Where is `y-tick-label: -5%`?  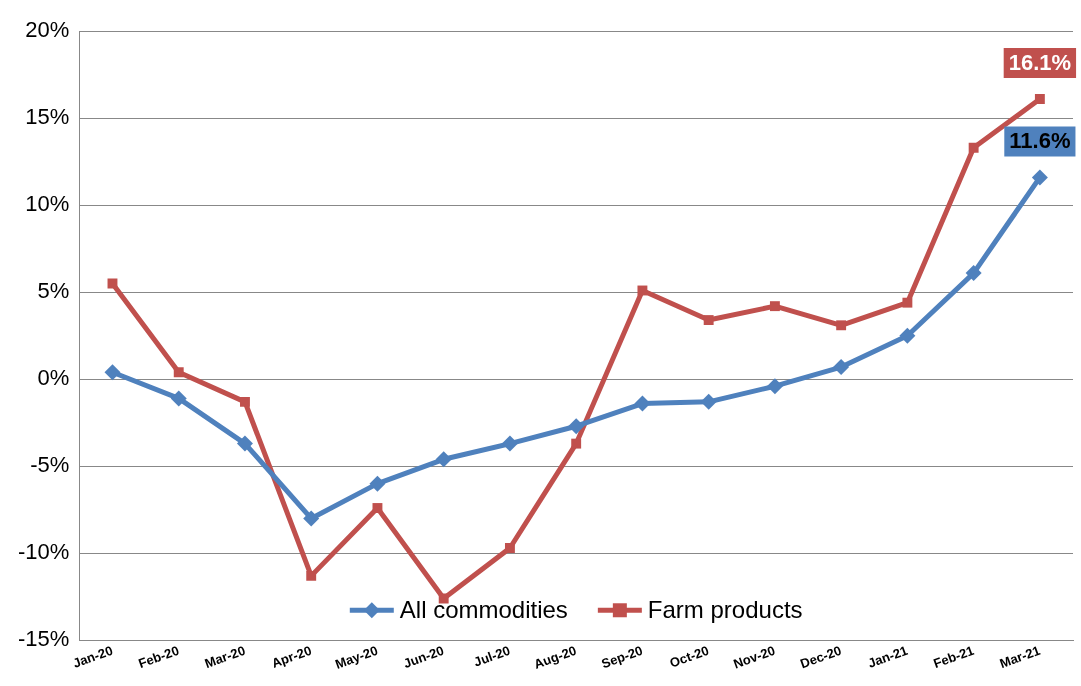 y-tick-label: -5% is located at coordinates (50, 465).